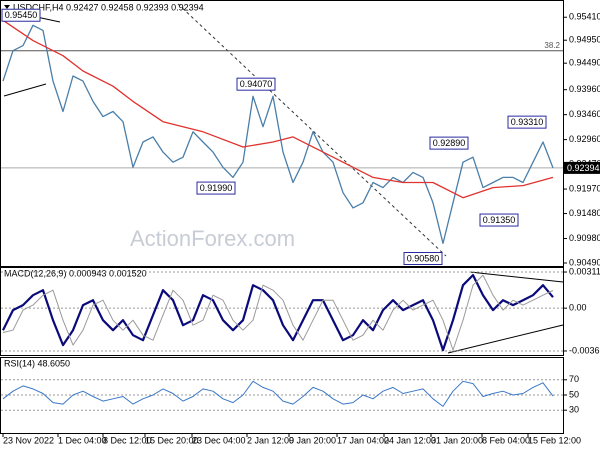  I want to click on y-tick-label: 0.95410, so click(584, 17).